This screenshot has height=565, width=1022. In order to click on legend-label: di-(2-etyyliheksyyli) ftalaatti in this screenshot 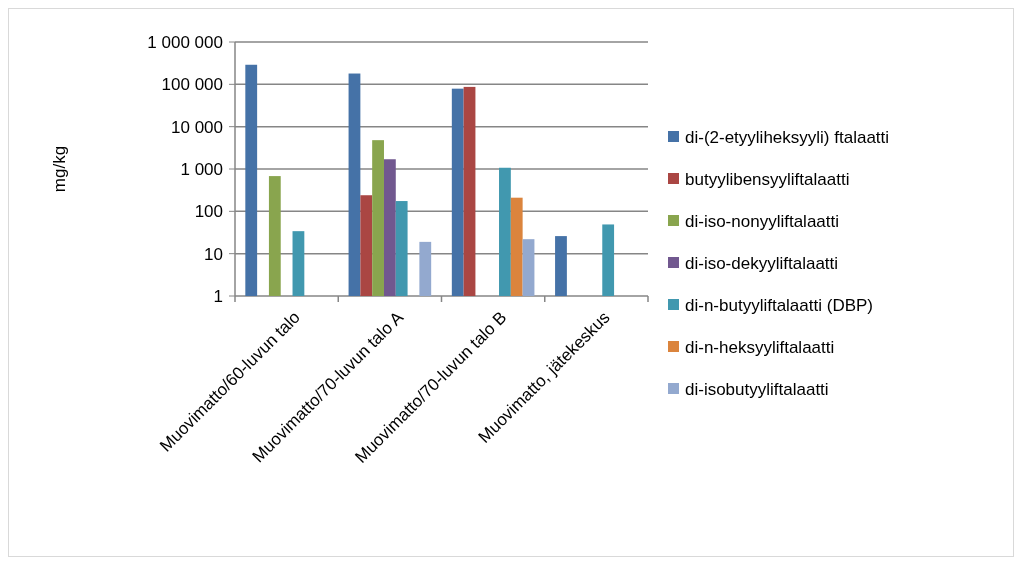, I will do `click(787, 137)`.